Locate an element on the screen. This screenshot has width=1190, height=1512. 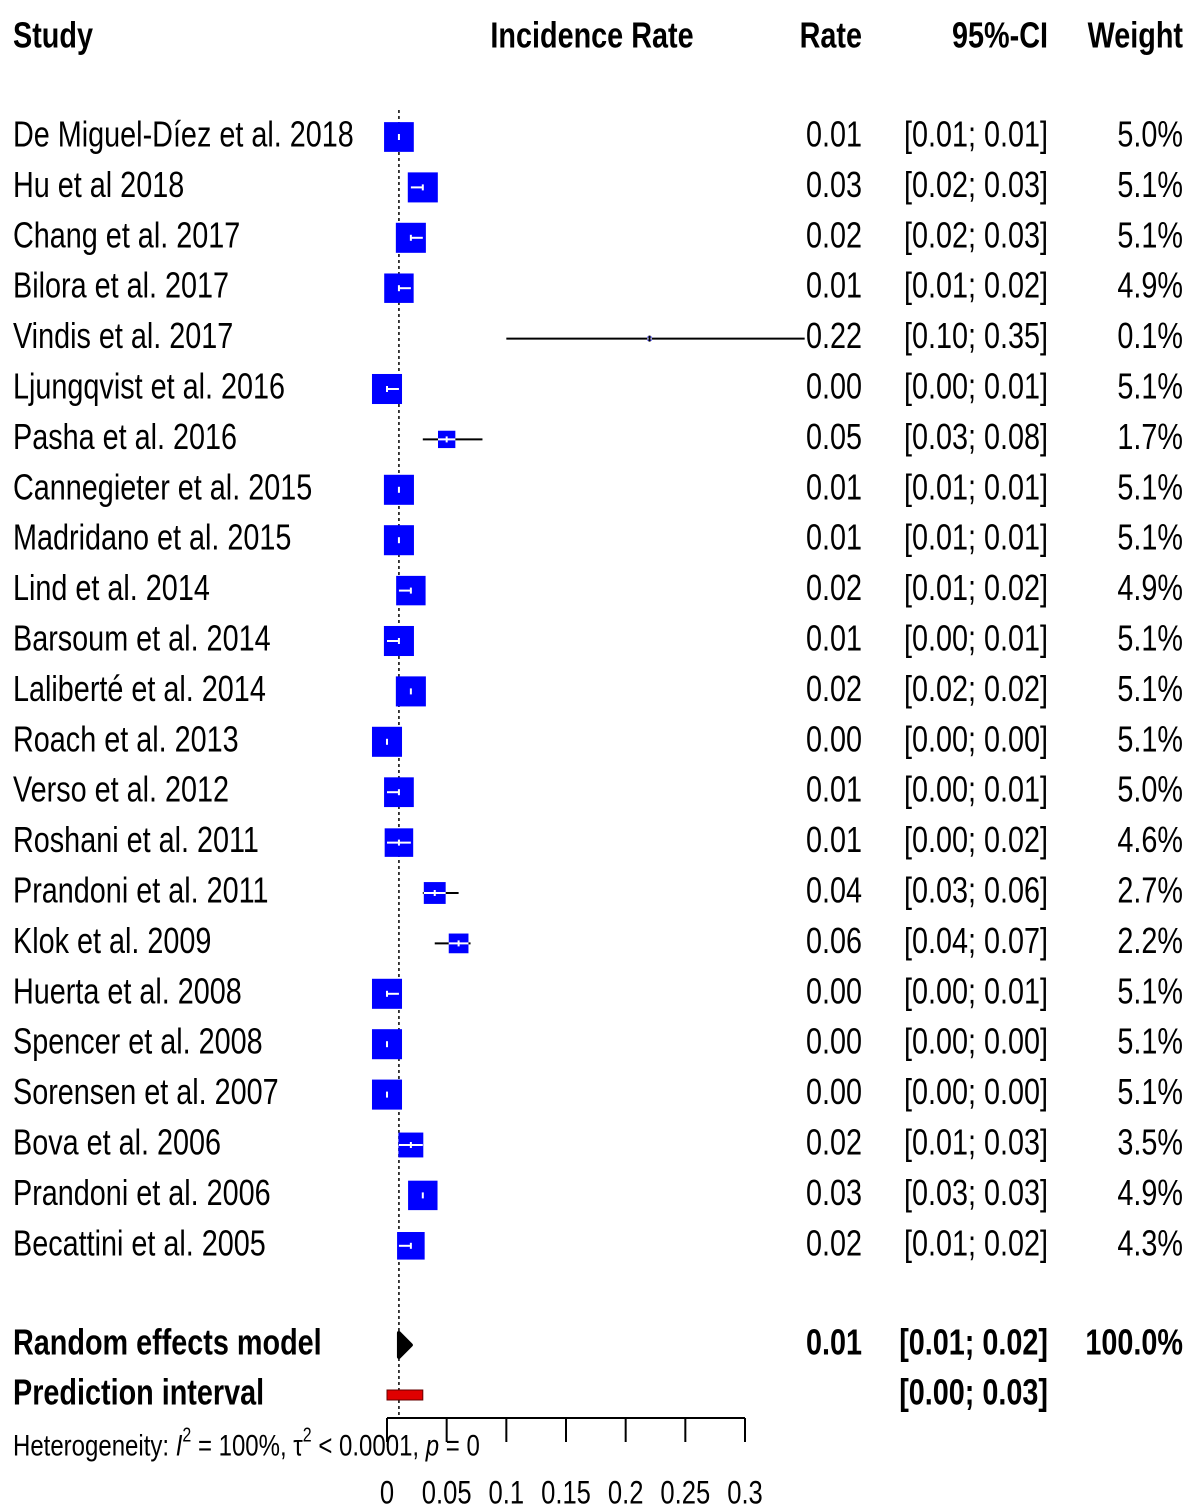
ci-label: [0.03; 0.03] is located at coordinates (976, 1192).